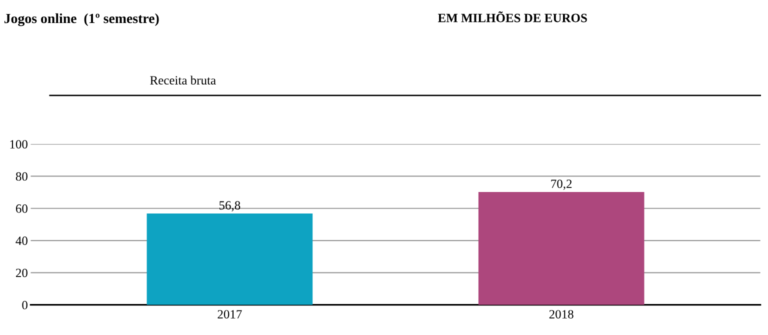 The image size is (768, 335). What do you see at coordinates (22, 208) in the screenshot?
I see `y-tick-label: 60` at bounding box center [22, 208].